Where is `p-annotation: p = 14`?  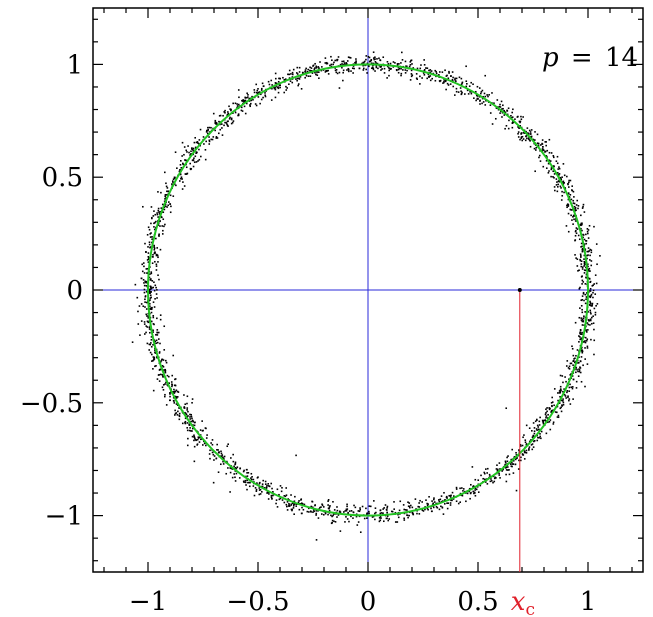
p-annotation: p = 14 is located at coordinates (590, 58).